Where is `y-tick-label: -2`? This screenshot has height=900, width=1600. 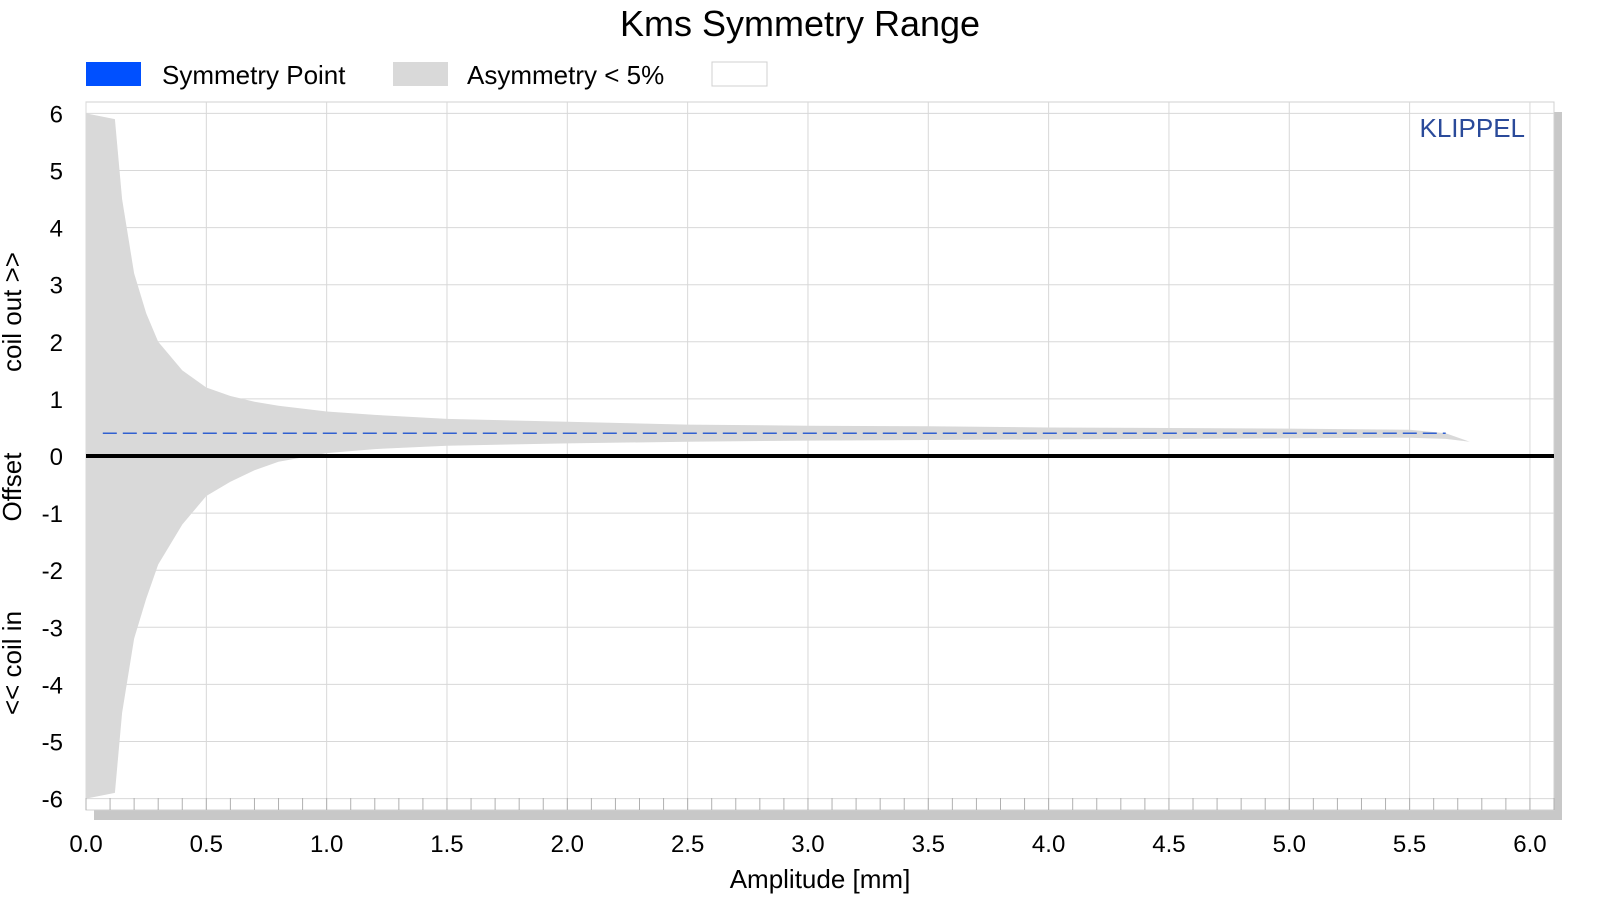 y-tick-label: -2 is located at coordinates (52, 571).